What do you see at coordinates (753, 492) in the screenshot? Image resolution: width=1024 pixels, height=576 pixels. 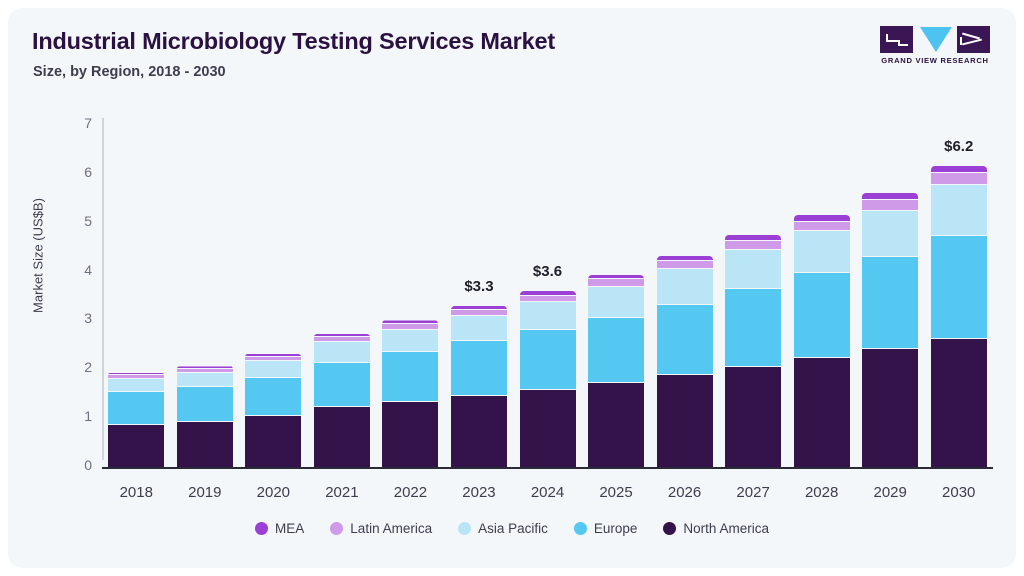 I see `x-axis-tick: 2027` at bounding box center [753, 492].